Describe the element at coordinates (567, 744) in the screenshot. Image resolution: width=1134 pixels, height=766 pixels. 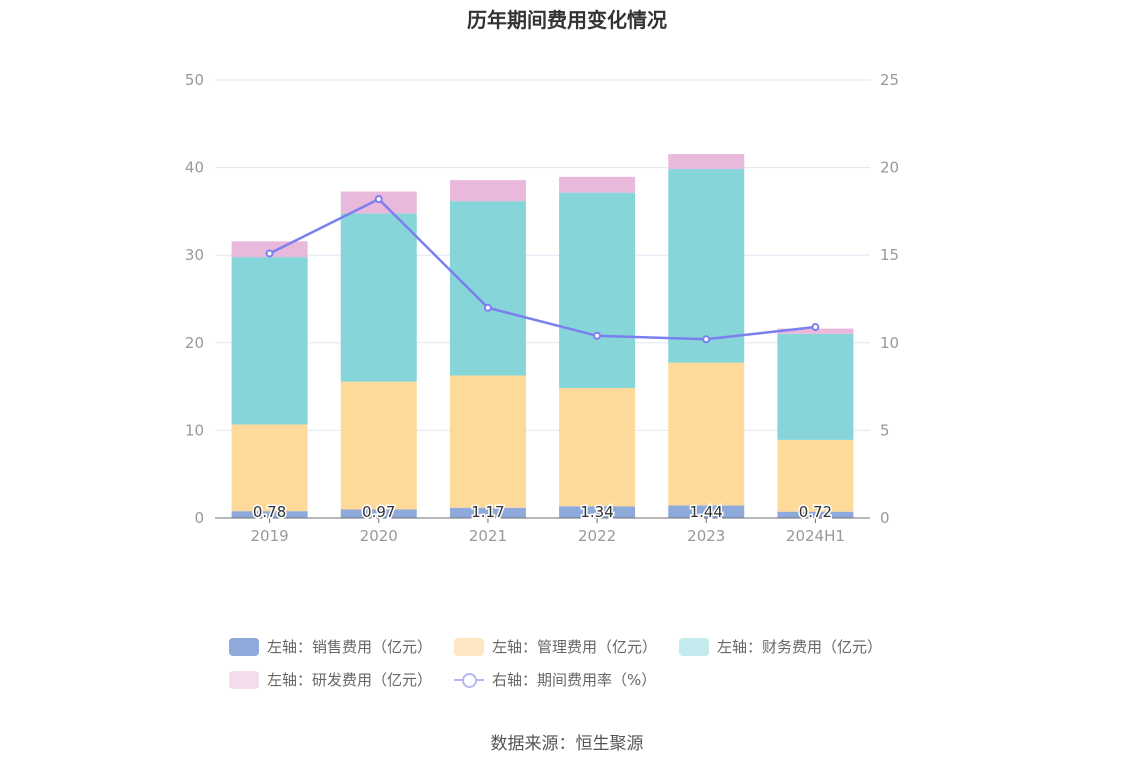
I see `data-source-note: 数据来源：恒生聚源` at that location.